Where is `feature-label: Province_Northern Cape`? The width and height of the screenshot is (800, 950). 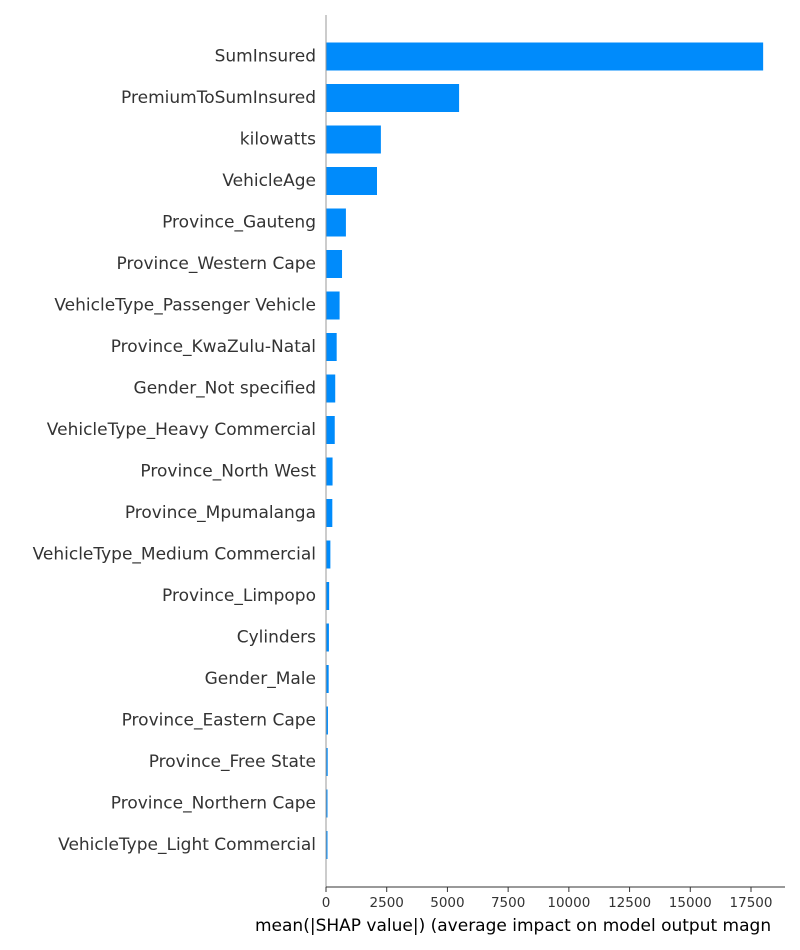
feature-label: Province_Northern Cape is located at coordinates (213, 804).